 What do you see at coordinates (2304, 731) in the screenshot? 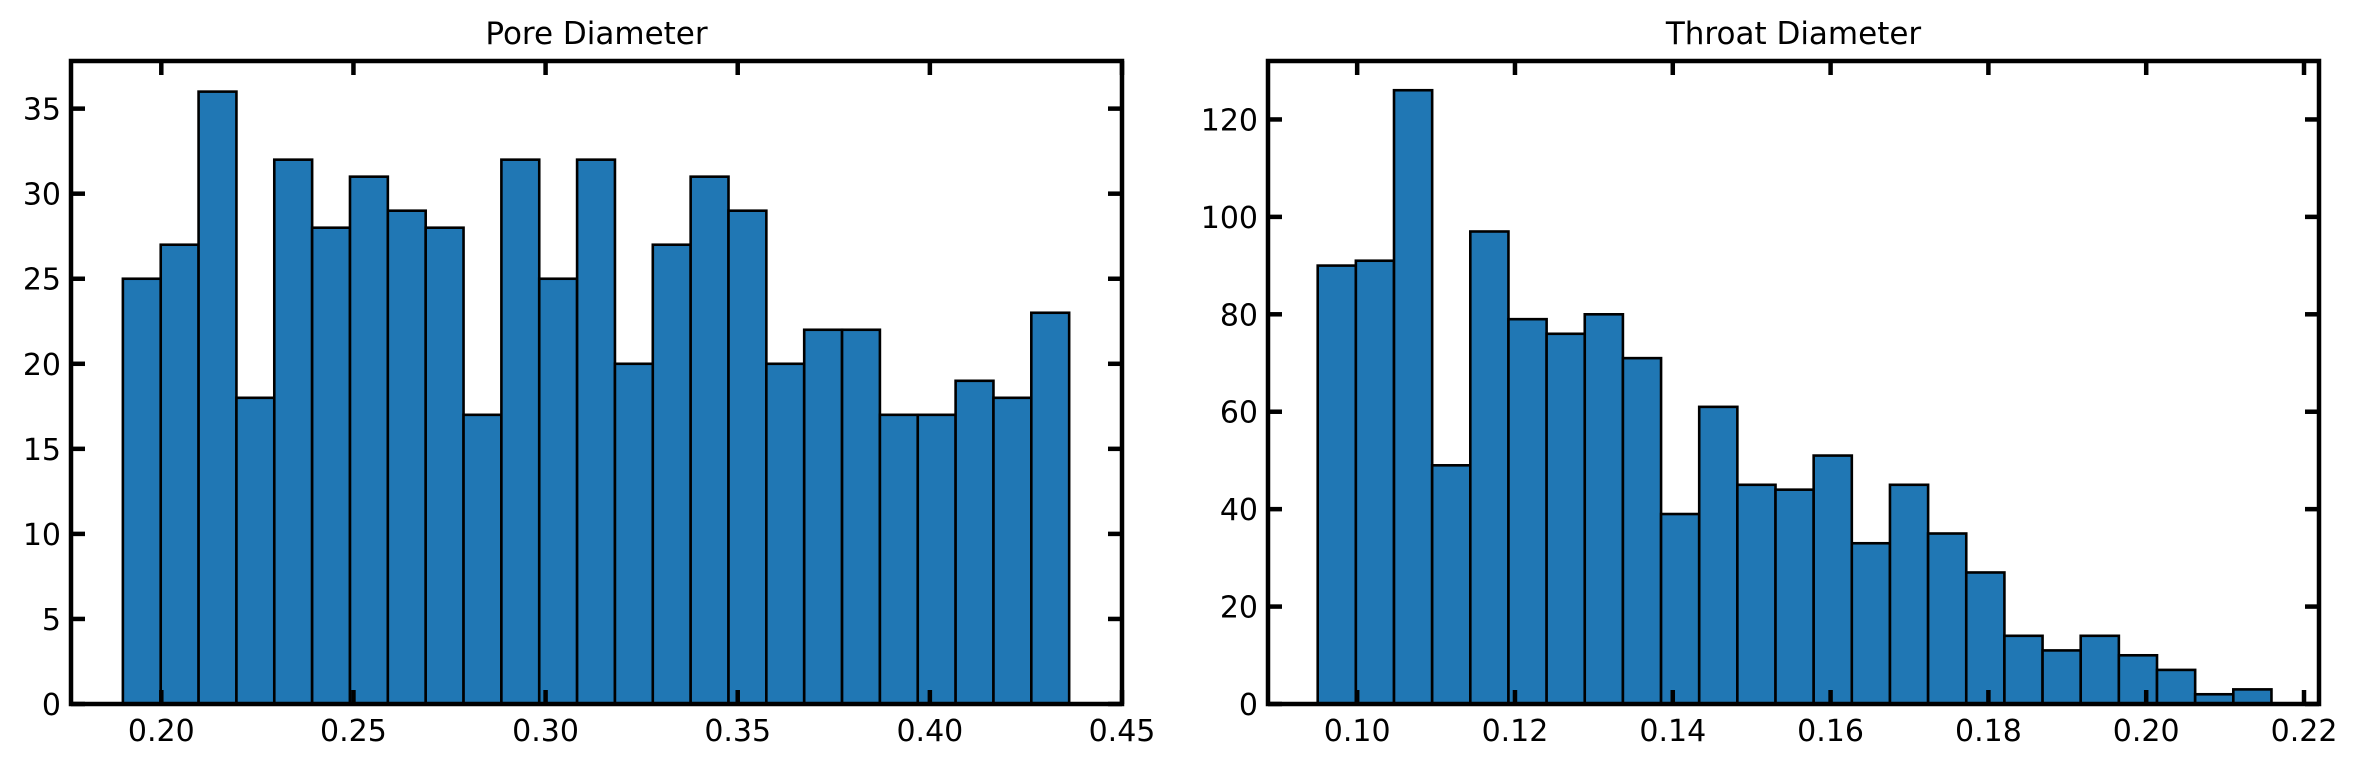
I see `throat-diameter-x-tick-label: 0.22` at bounding box center [2304, 731].